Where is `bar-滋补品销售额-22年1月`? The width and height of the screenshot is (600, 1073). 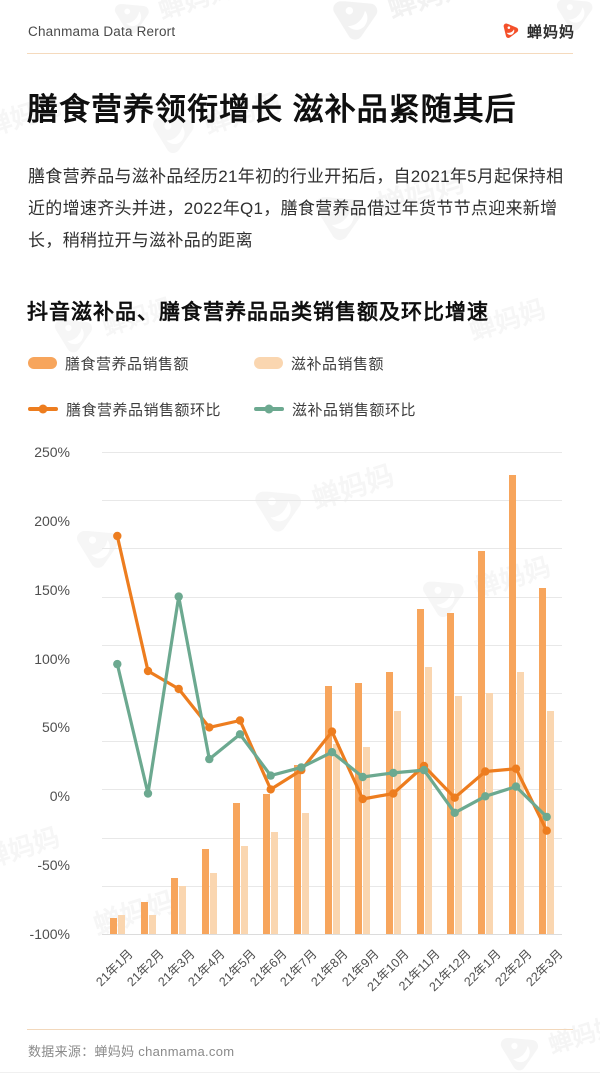 bar-滋补品销售额-22年1月 is located at coordinates (489, 813).